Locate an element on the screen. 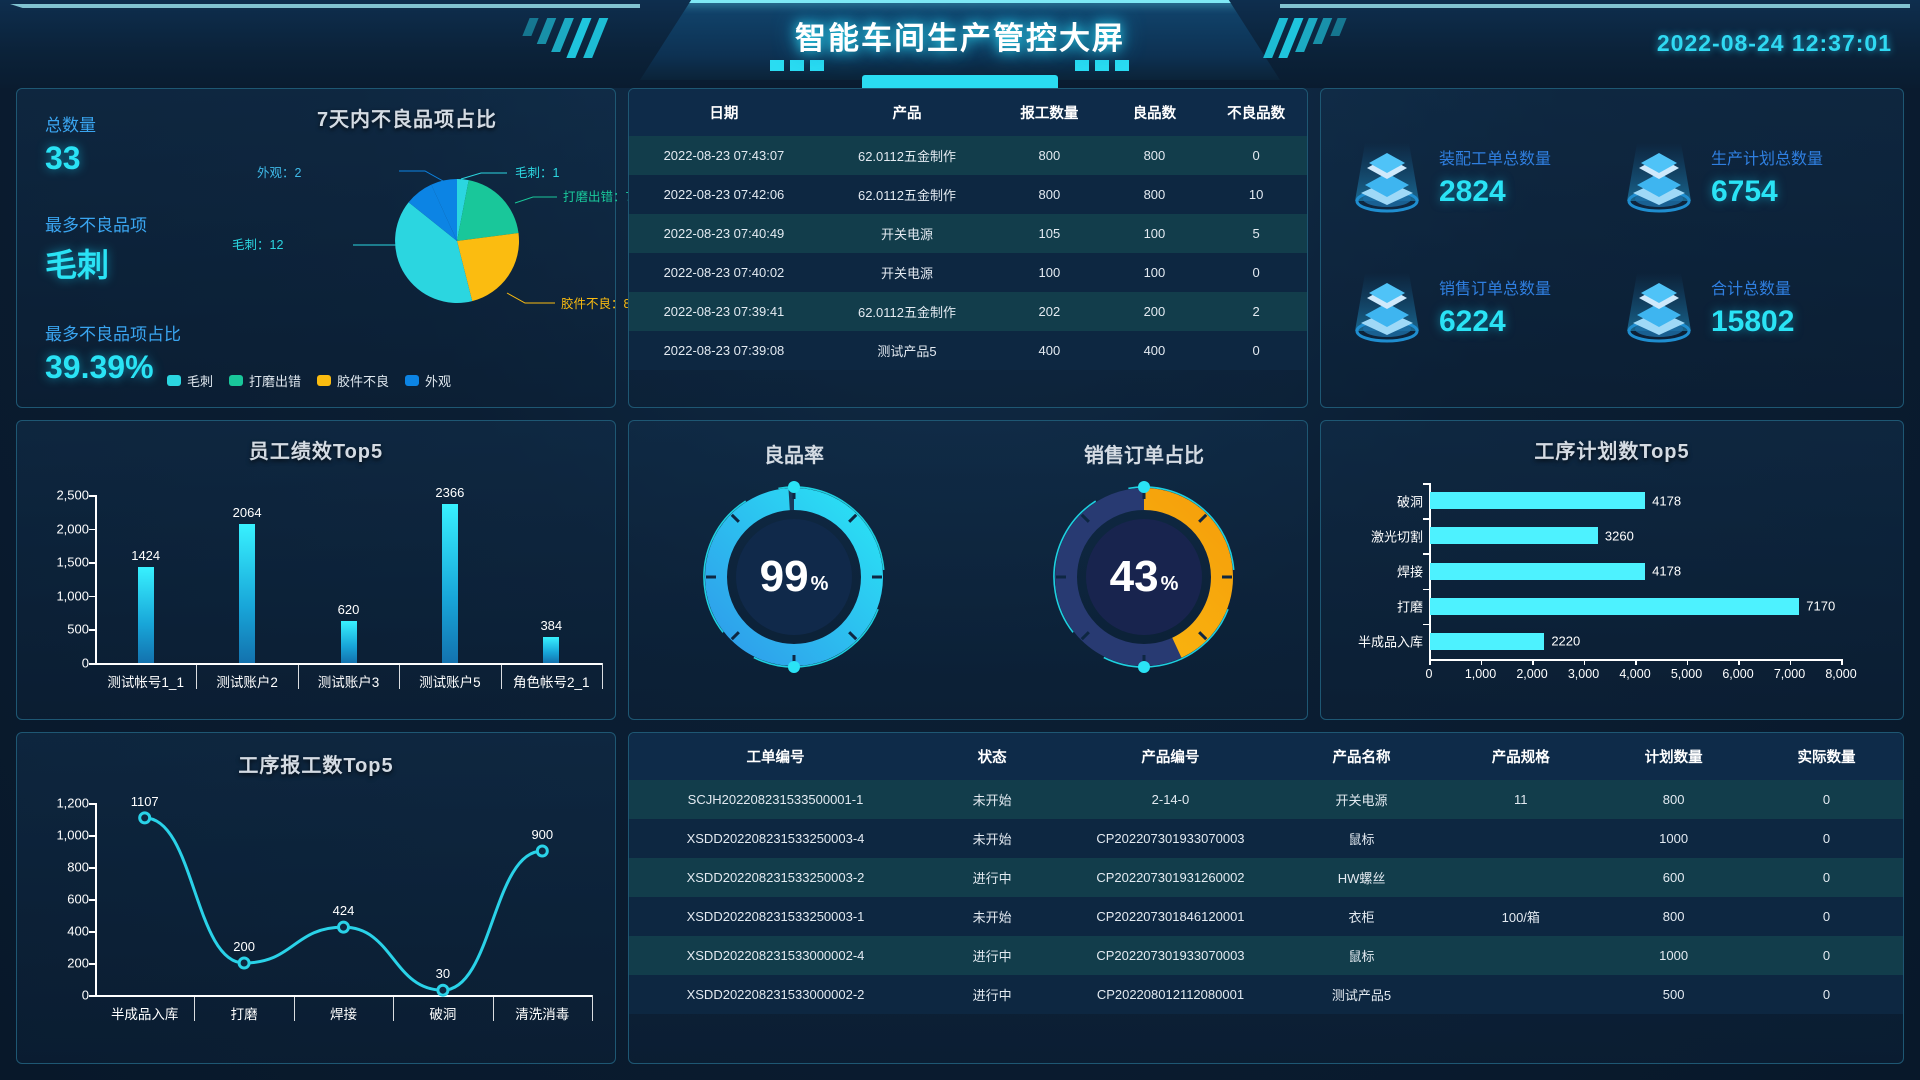 The width and height of the screenshot is (1920, 1080). table-cell: 2-14-0 is located at coordinates (1170, 799).